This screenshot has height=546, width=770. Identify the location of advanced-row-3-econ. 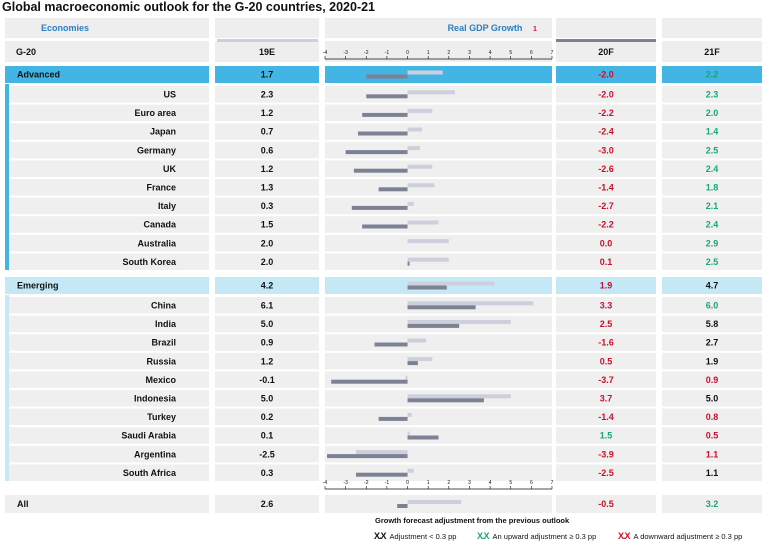
(107, 150).